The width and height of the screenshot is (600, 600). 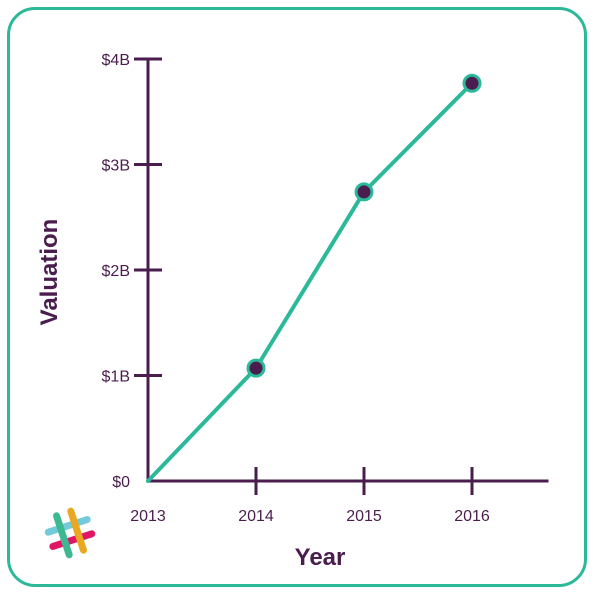 I want to click on y-tick-label: $0, so click(x=121, y=482).